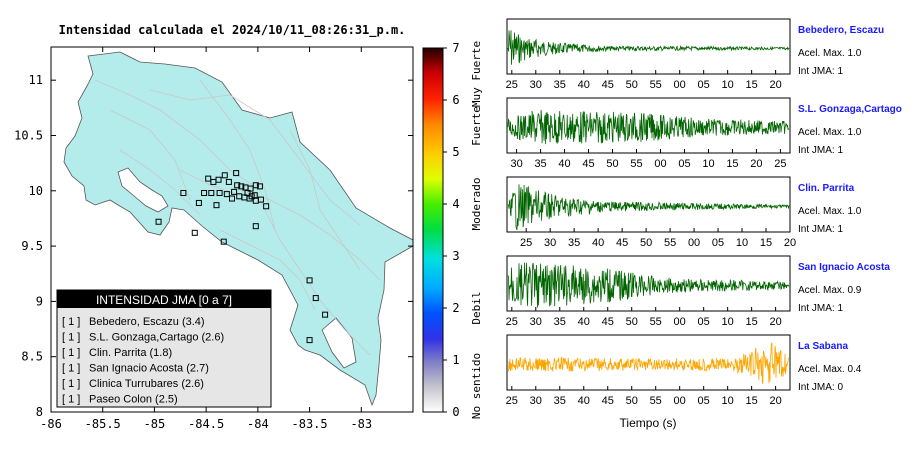 This screenshot has width=910, height=464. What do you see at coordinates (258, 424) in the screenshot?
I see `x-tick-label: -84` at bounding box center [258, 424].